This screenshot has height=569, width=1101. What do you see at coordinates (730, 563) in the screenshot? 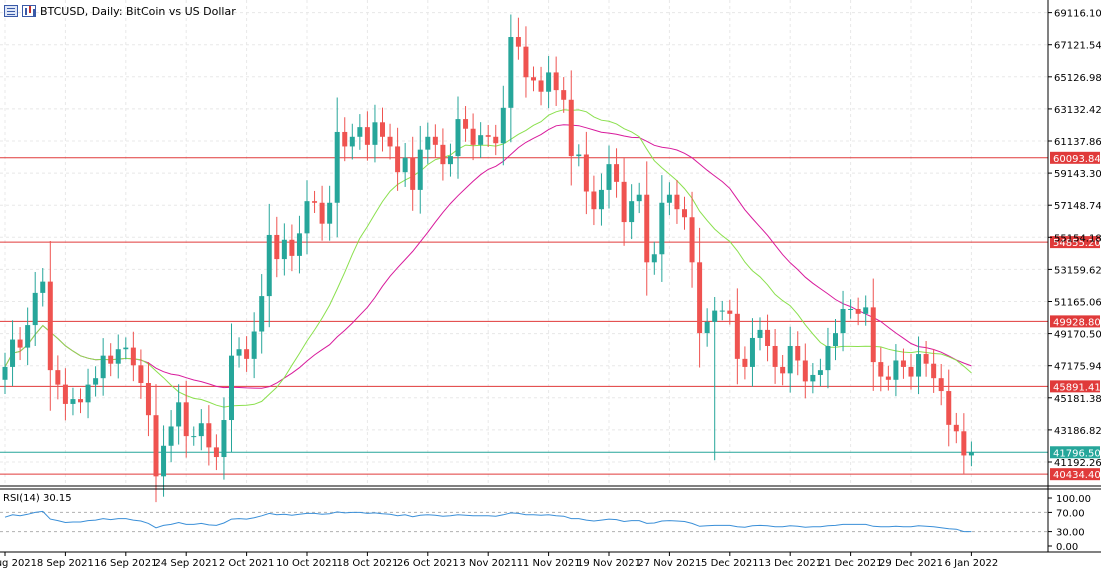
I see `x-tick-label: 5 Dec 2021` at bounding box center [730, 563].